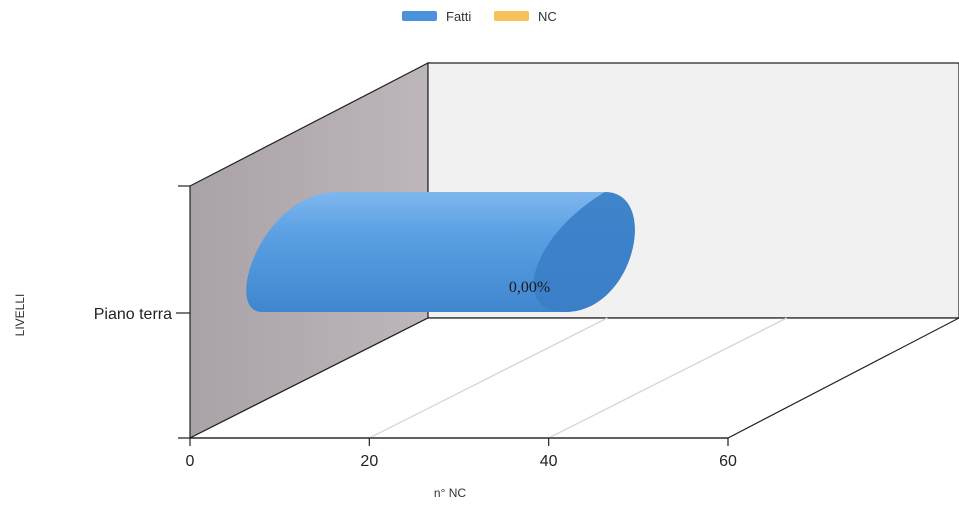 This screenshot has height=505, width=959. Describe the element at coordinates (529, 287) in the screenshot. I see `data-label: 0,00%` at that location.